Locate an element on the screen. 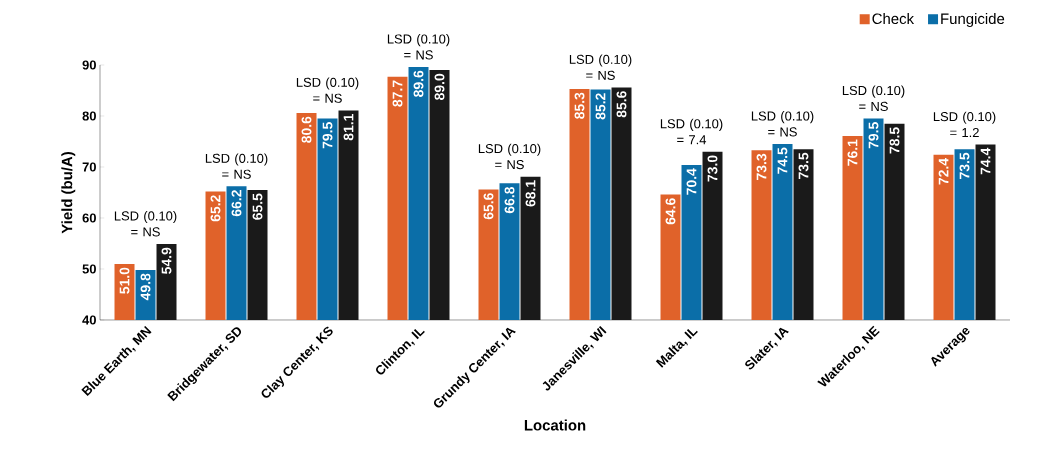 The width and height of the screenshot is (1042, 449). data-label: 87.7 is located at coordinates (397, 93).